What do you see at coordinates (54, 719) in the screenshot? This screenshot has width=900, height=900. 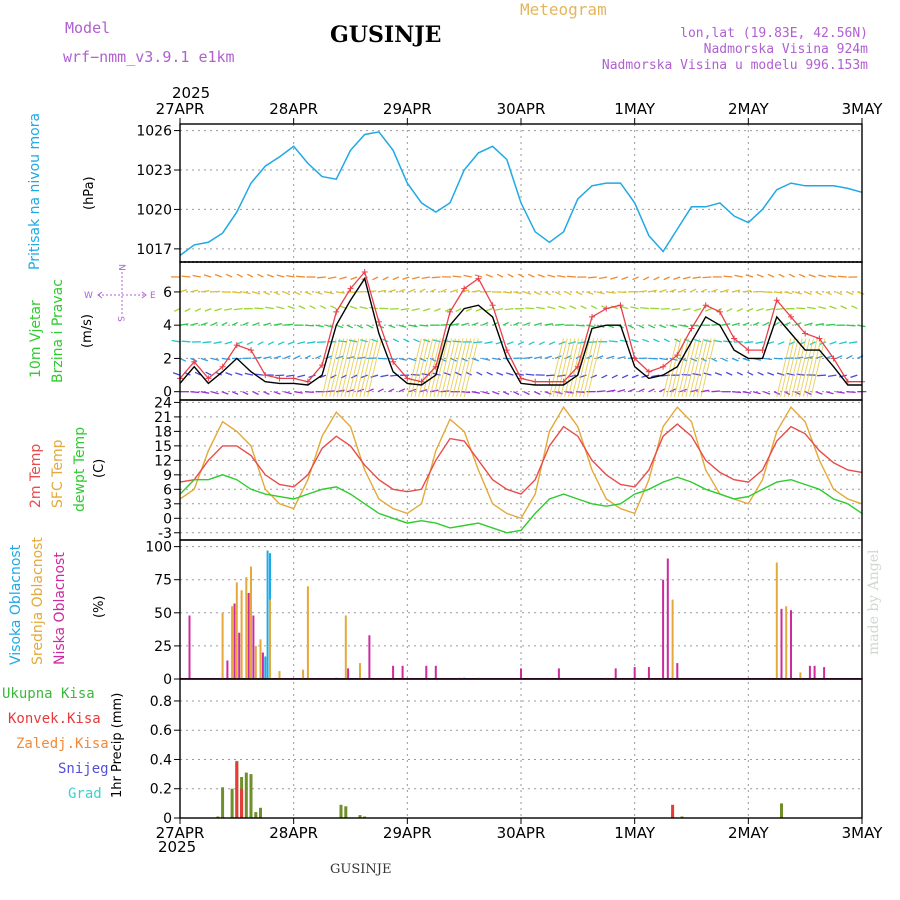 I see `precip-legend-convective: Konvek.Kisa` at bounding box center [54, 719].